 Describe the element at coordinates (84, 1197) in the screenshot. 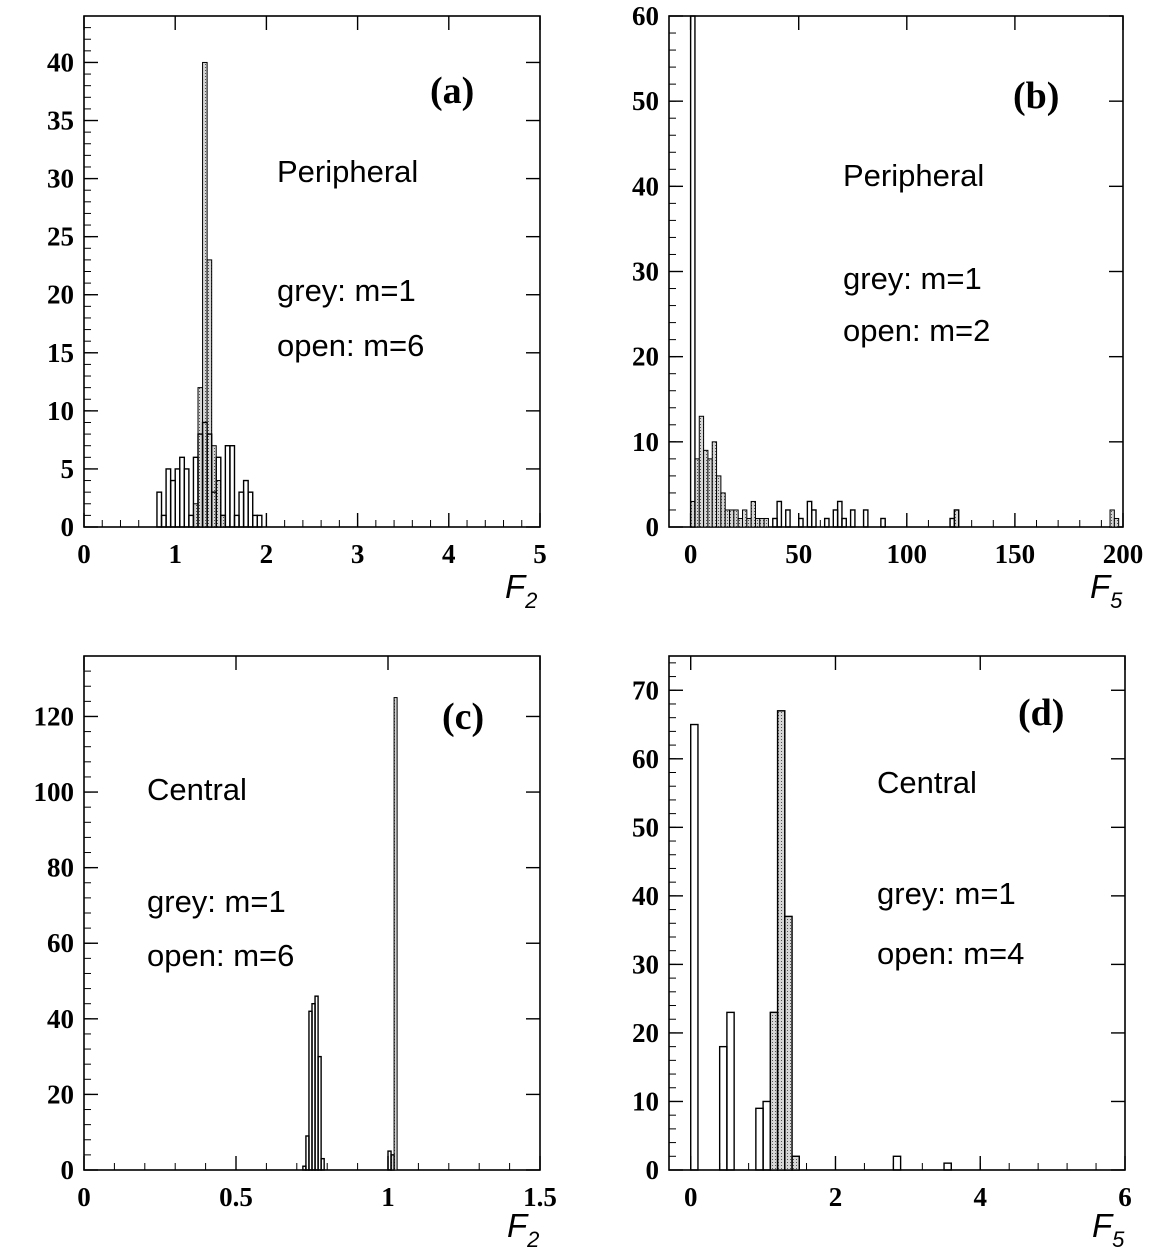

I see `panel-c-x-tick-label: 0` at that location.